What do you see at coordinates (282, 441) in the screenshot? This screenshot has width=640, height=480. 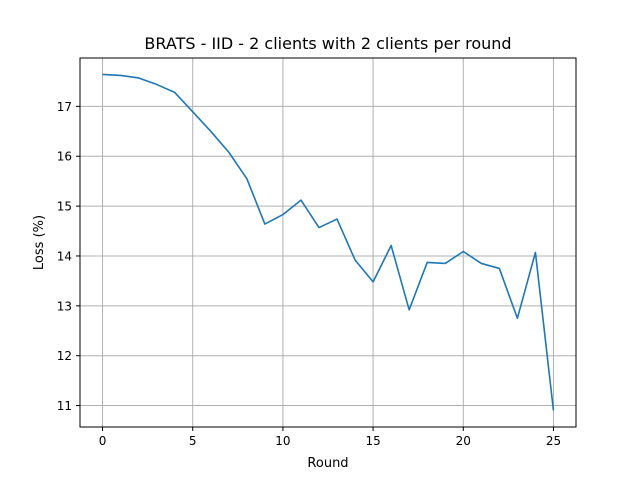 I see `x-tick-label: 10` at bounding box center [282, 441].